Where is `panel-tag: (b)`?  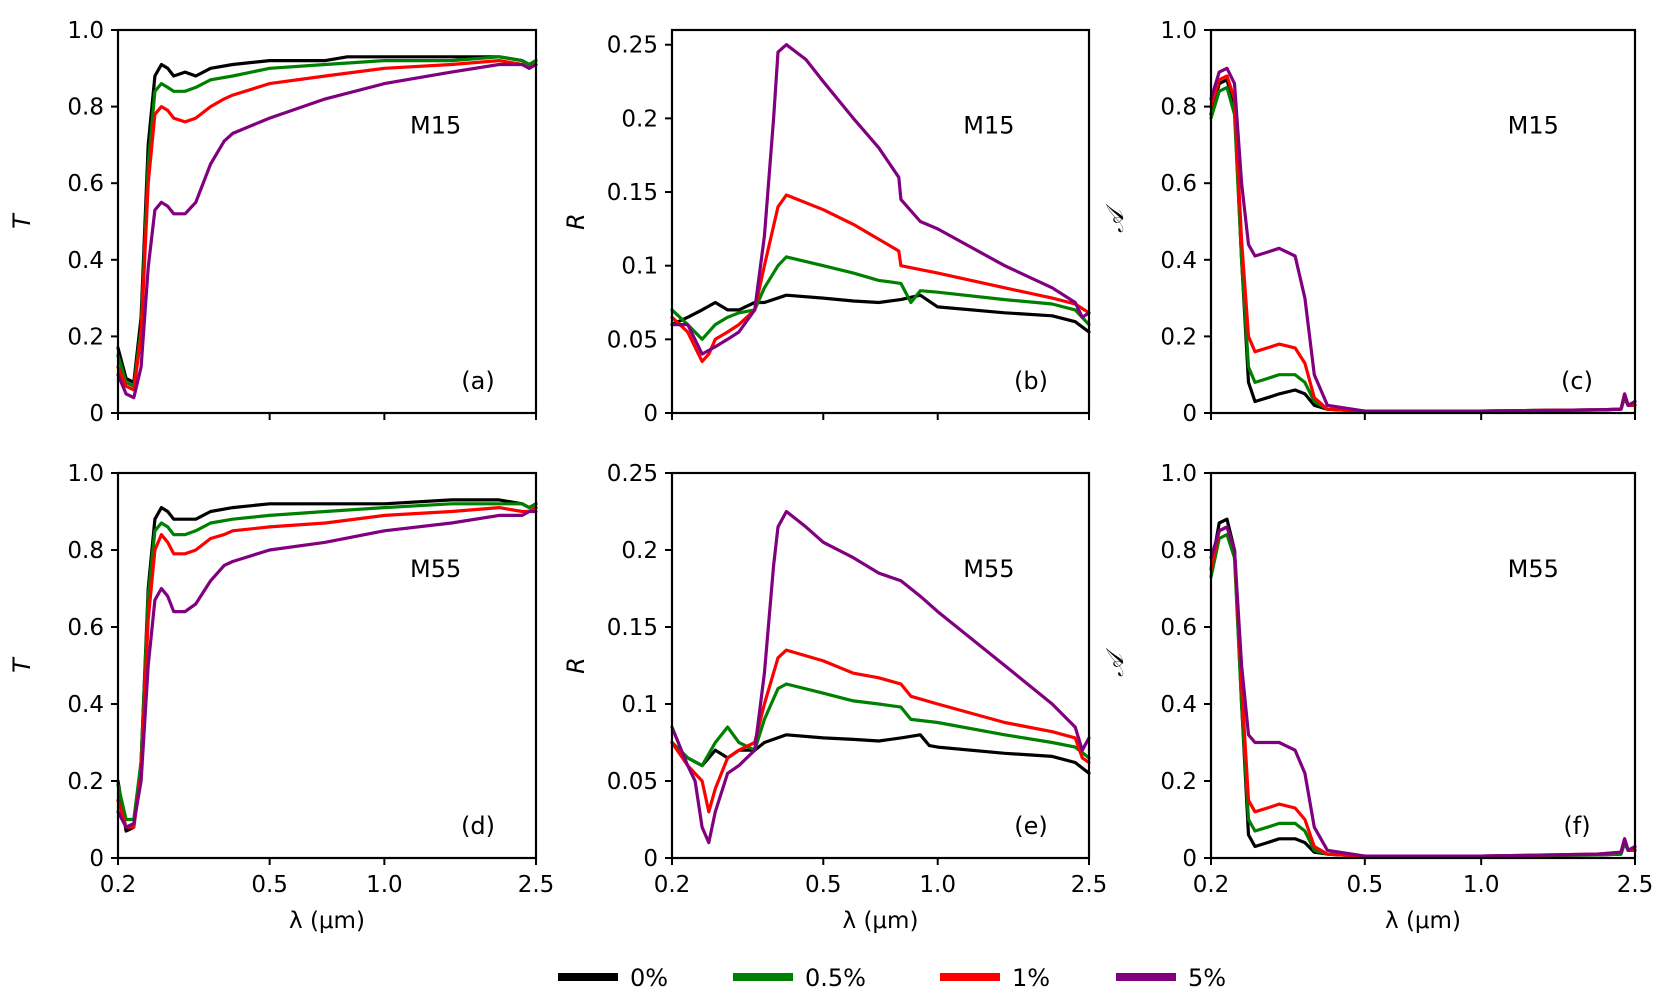
panel-tag: (b) is located at coordinates (1031, 381).